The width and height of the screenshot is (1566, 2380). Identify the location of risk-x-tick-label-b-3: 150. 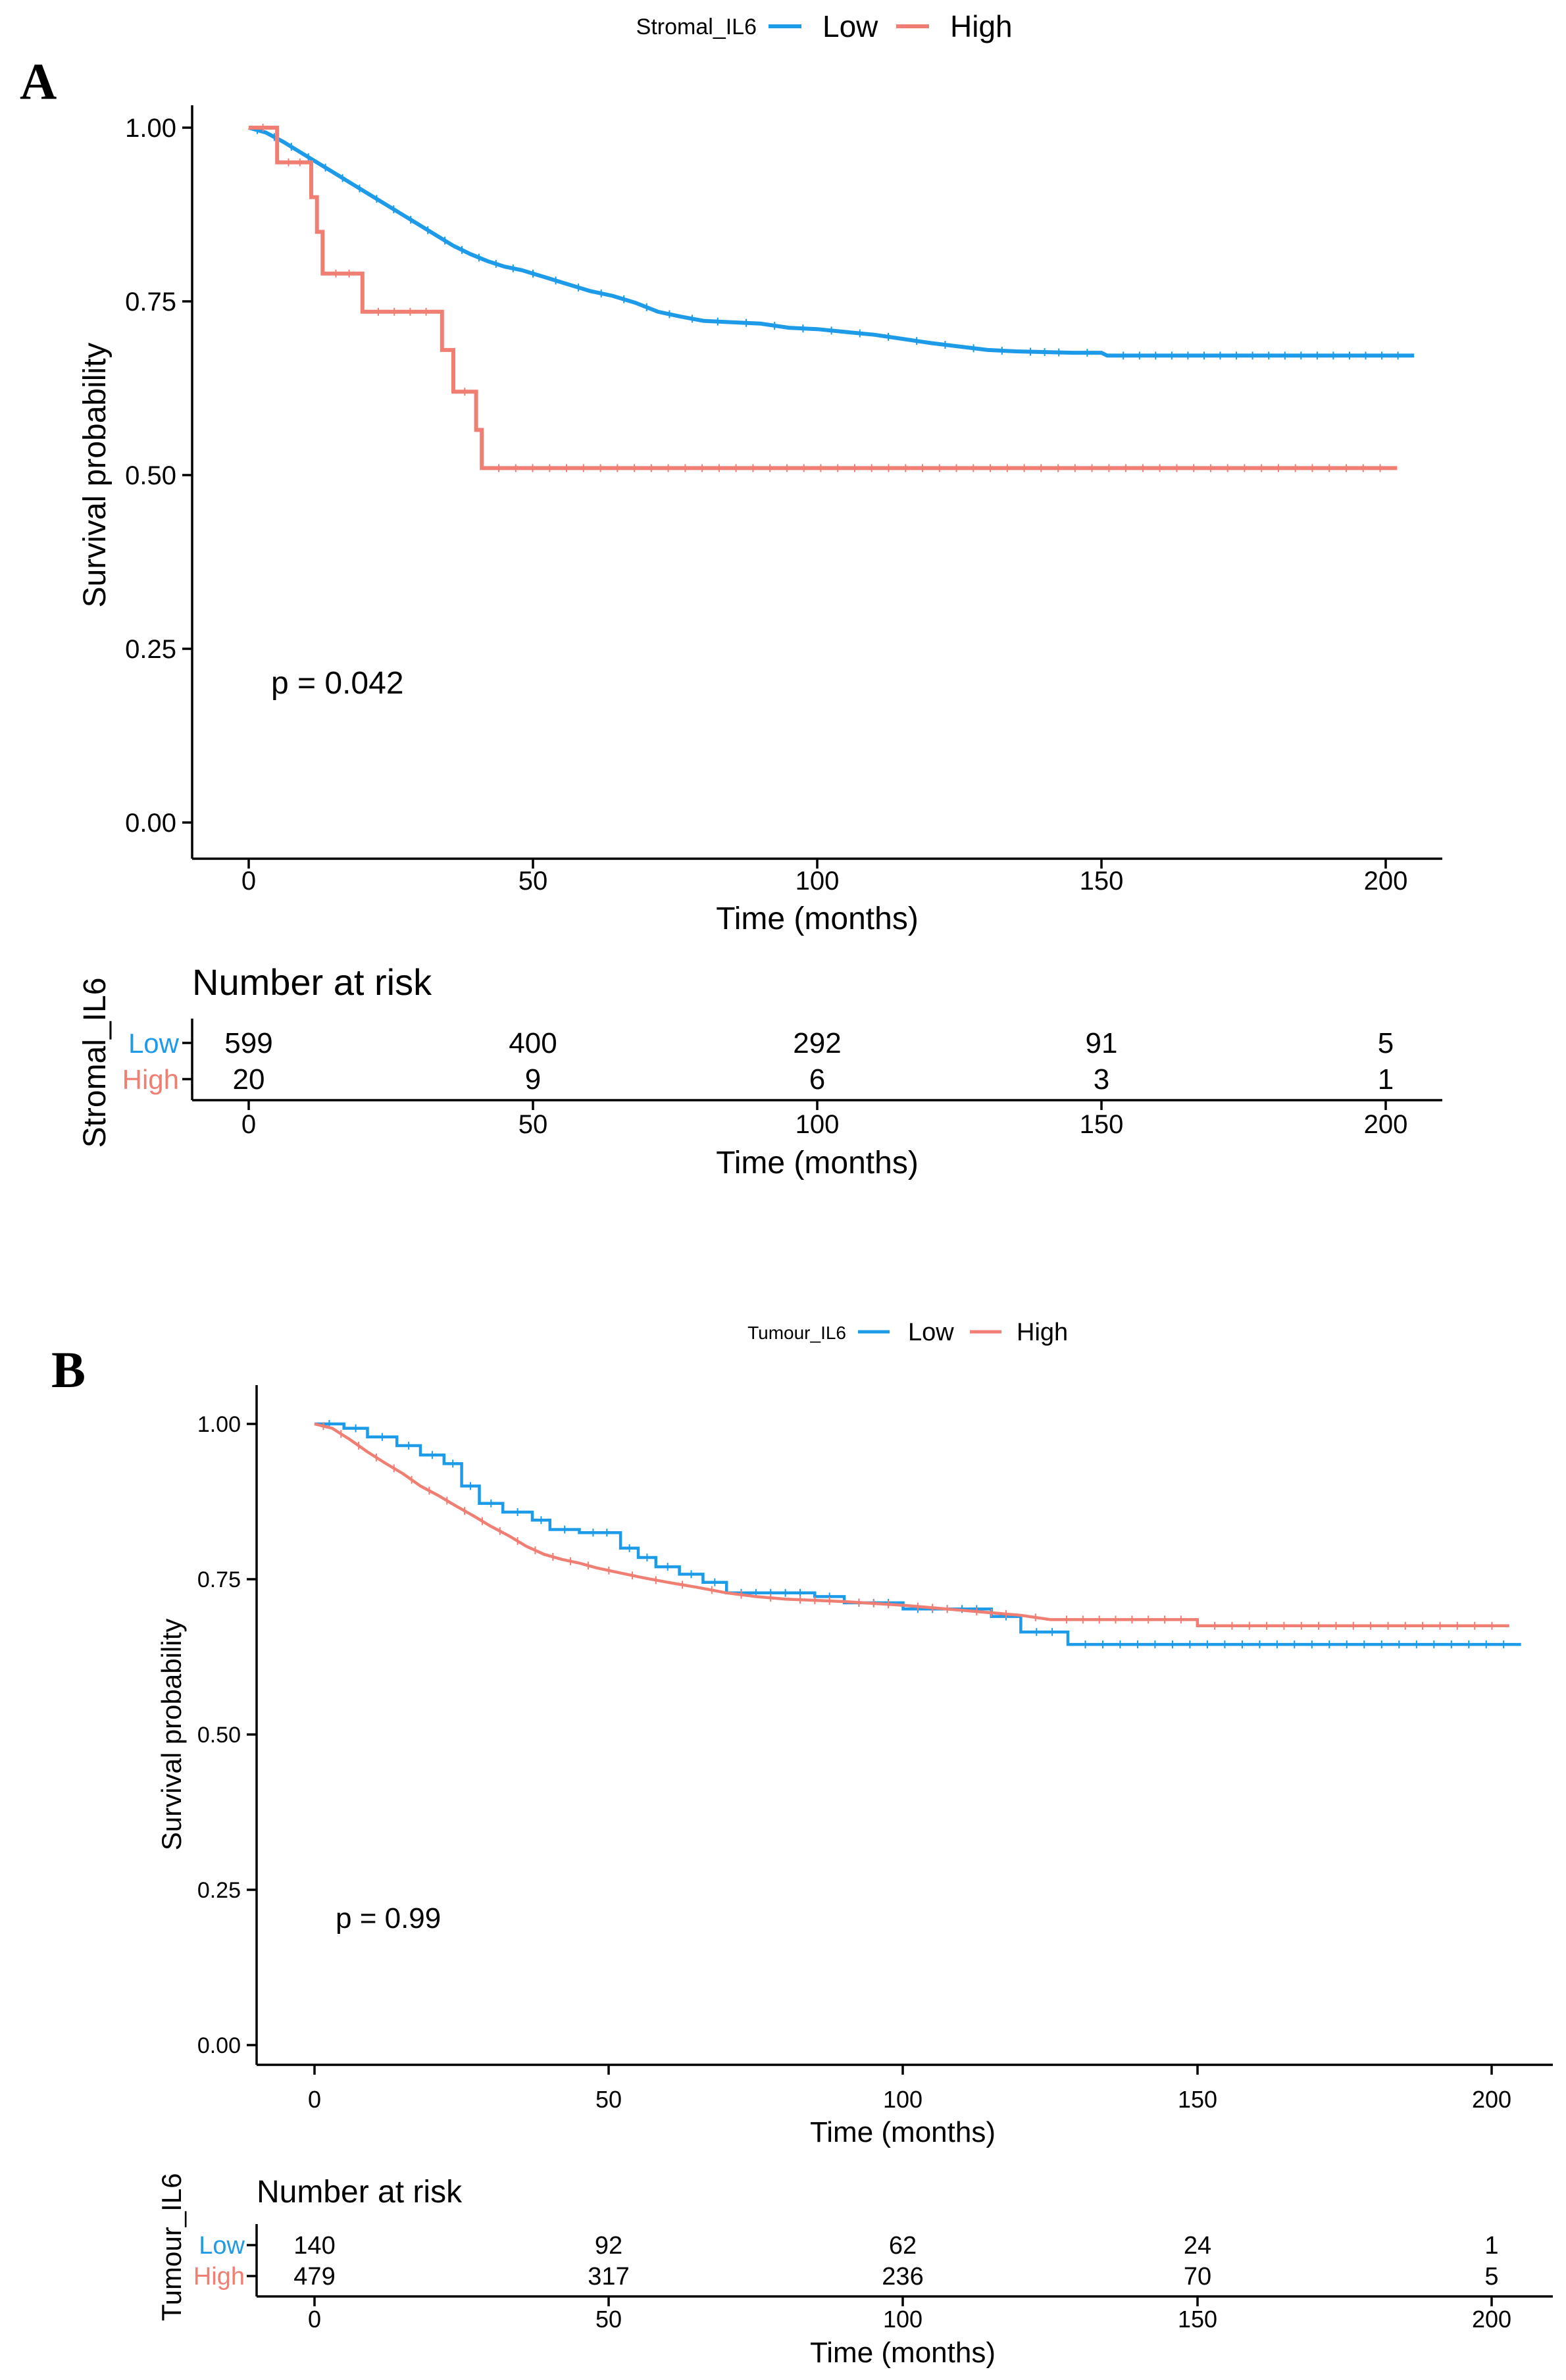
(1197, 2319).